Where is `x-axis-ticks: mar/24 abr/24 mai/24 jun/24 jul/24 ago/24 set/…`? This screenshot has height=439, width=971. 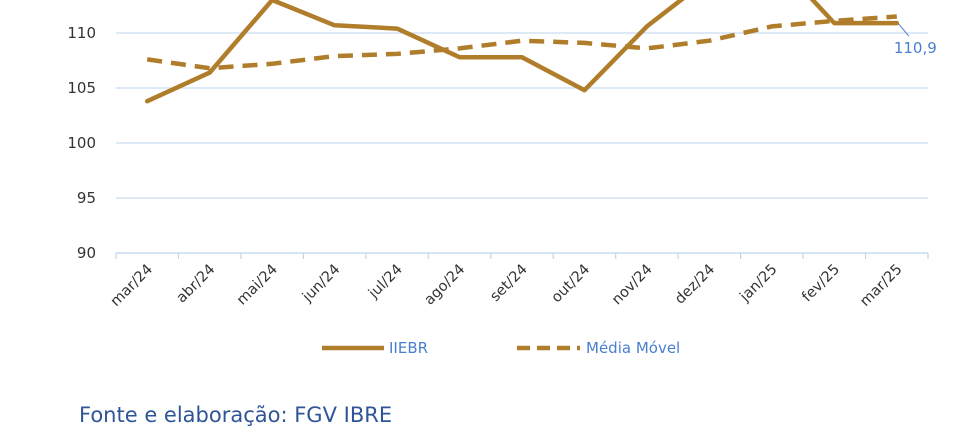
x-axis-ticks: mar/24 abr/24 mai/24 jun/24 jul/24 ago/24 set/… is located at coordinates (507, 286).